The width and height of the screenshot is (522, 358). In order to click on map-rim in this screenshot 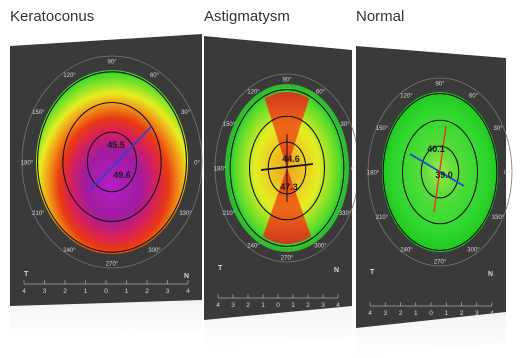, I will do `click(287, 168)`.